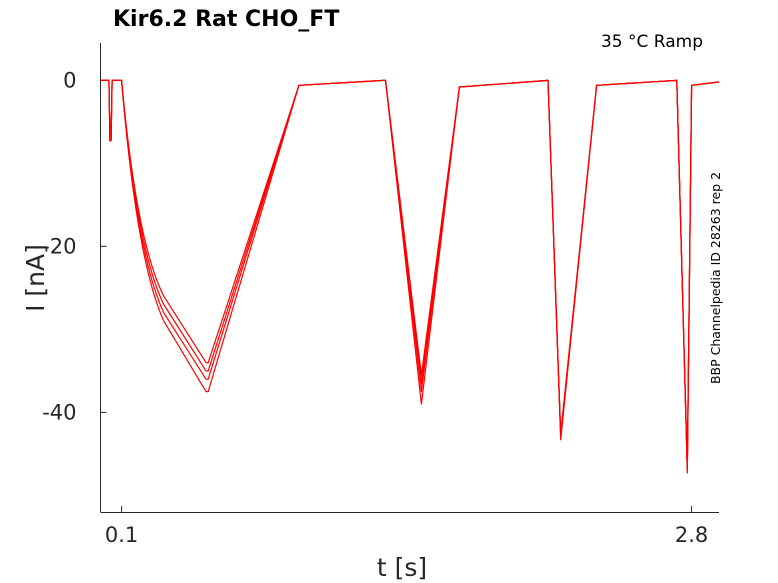  Describe the element at coordinates (406, 526) in the screenshot. I see `x-ticks: 0.1 2.8` at that location.